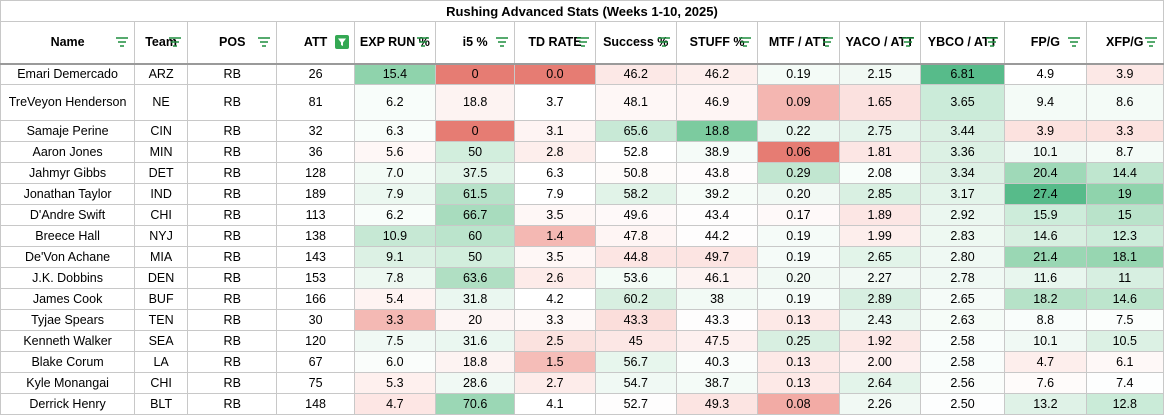 The image size is (1164, 418). What do you see at coordinates (315, 278) in the screenshot?
I see `cell-att: 153` at bounding box center [315, 278].